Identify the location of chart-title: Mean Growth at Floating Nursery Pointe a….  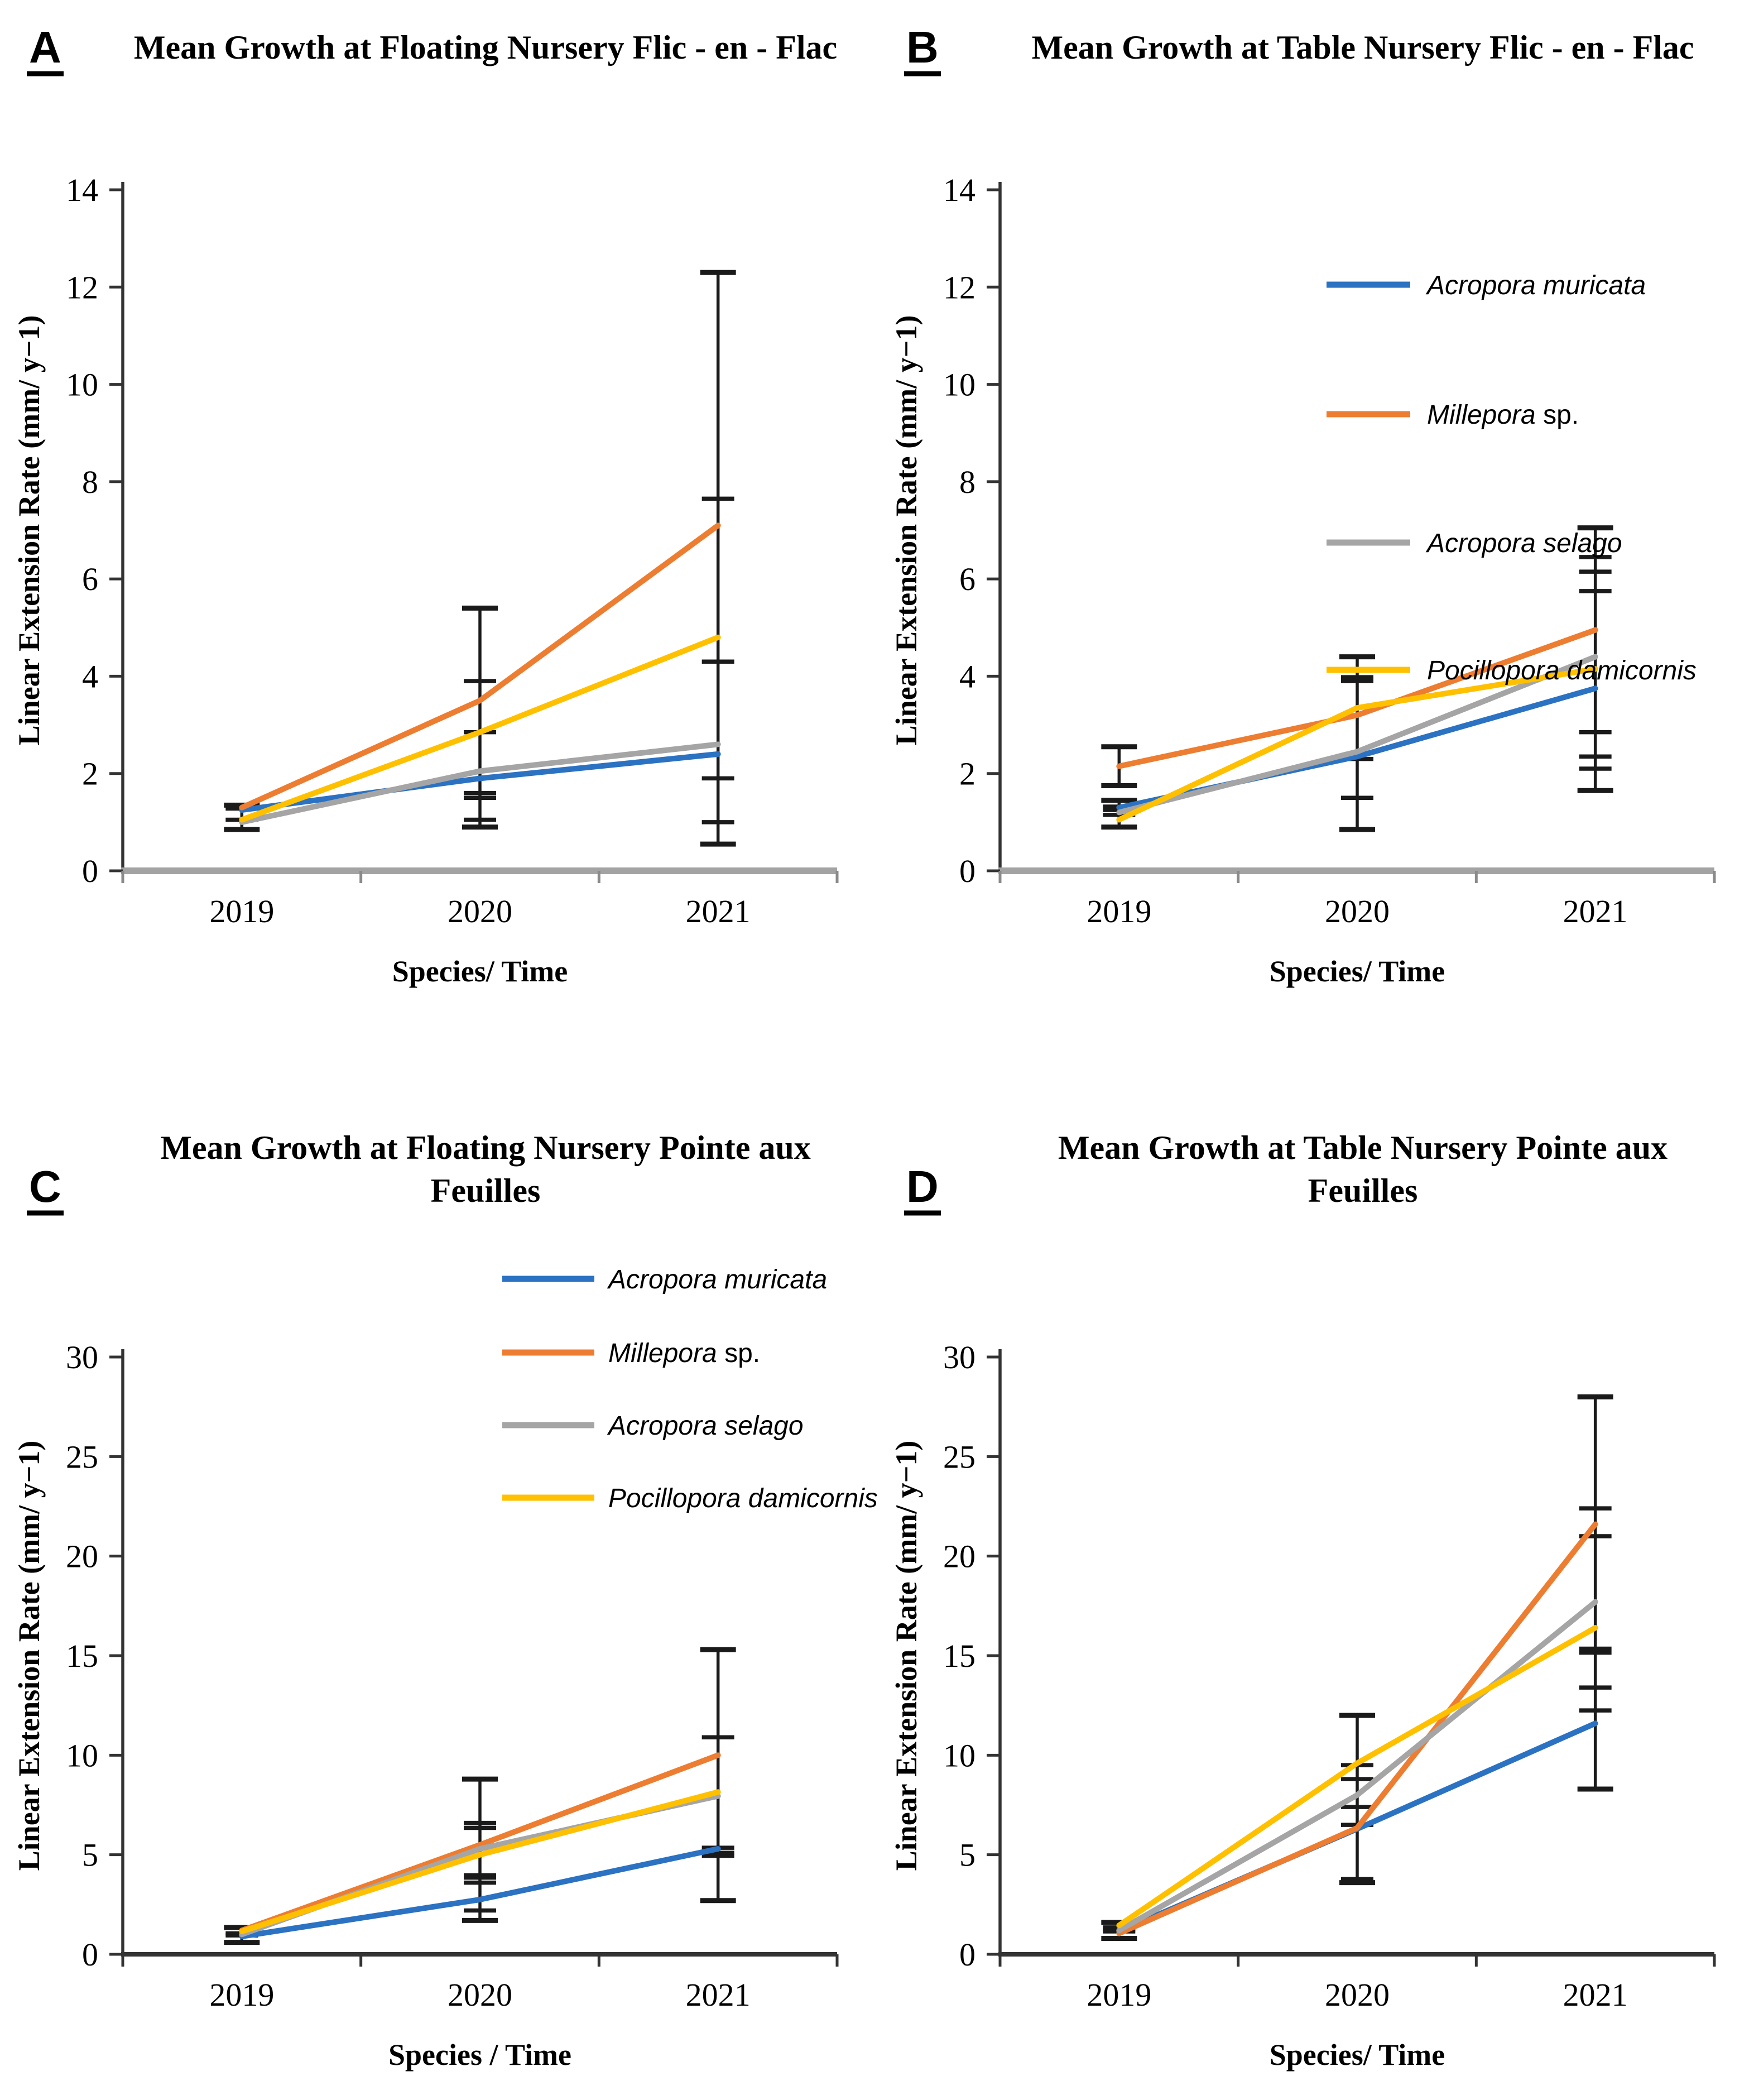
(485, 1147).